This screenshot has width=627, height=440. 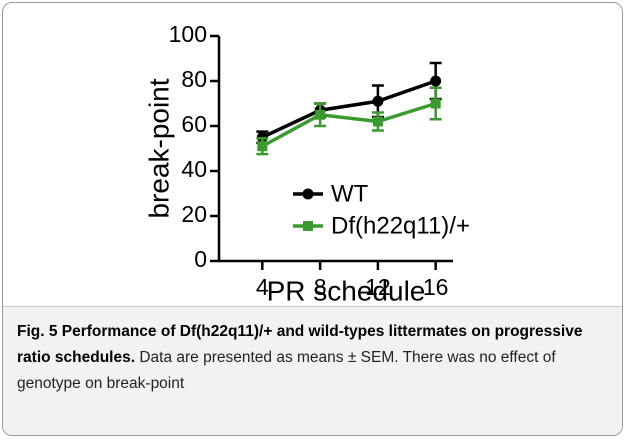 What do you see at coordinates (346, 290) in the screenshot?
I see `x-axis-label: PR schedule` at bounding box center [346, 290].